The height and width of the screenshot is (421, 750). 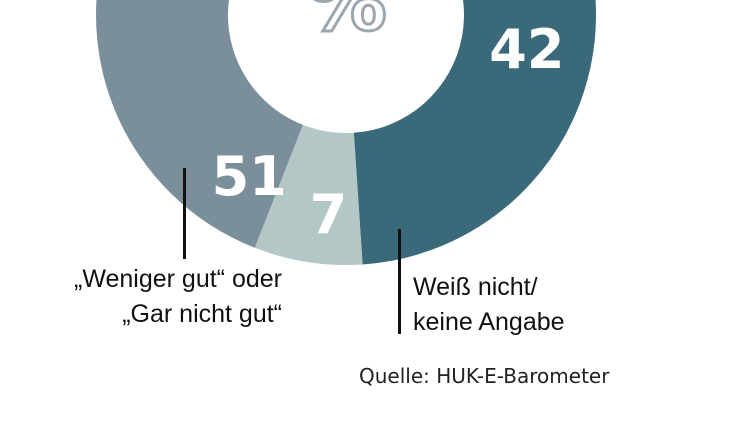 I want to click on leader-line-left, so click(x=184, y=213).